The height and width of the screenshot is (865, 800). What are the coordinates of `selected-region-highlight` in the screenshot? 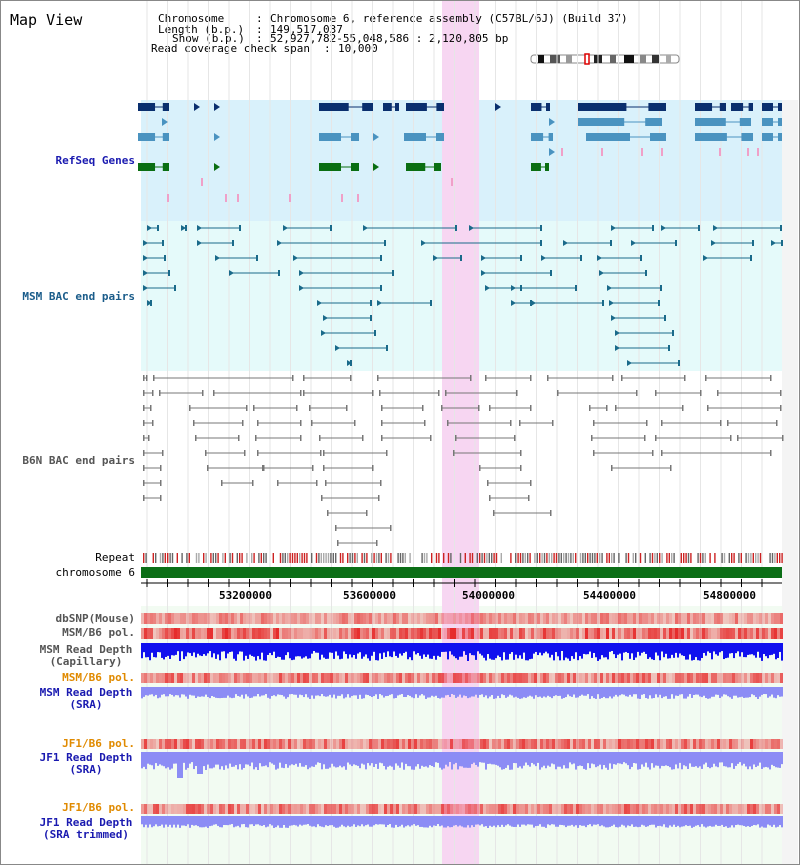 It's located at (460, 432).